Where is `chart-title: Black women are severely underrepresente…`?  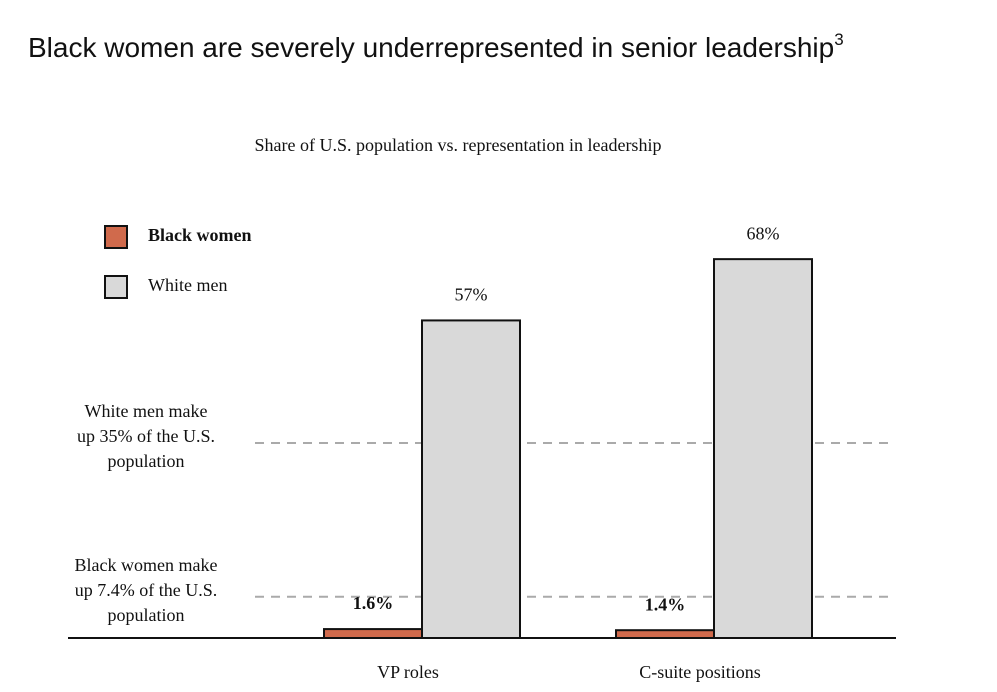
chart-title: Black women are severely underrepresente… is located at coordinates (436, 46).